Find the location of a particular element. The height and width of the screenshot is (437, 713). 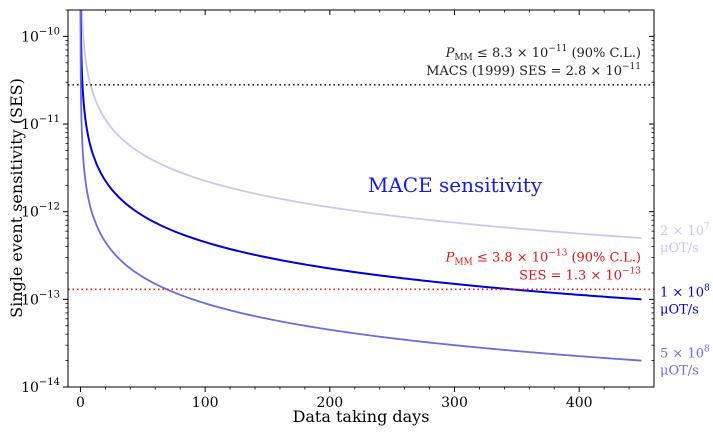

y-tick-label: 10−10 is located at coordinates (40, 35).